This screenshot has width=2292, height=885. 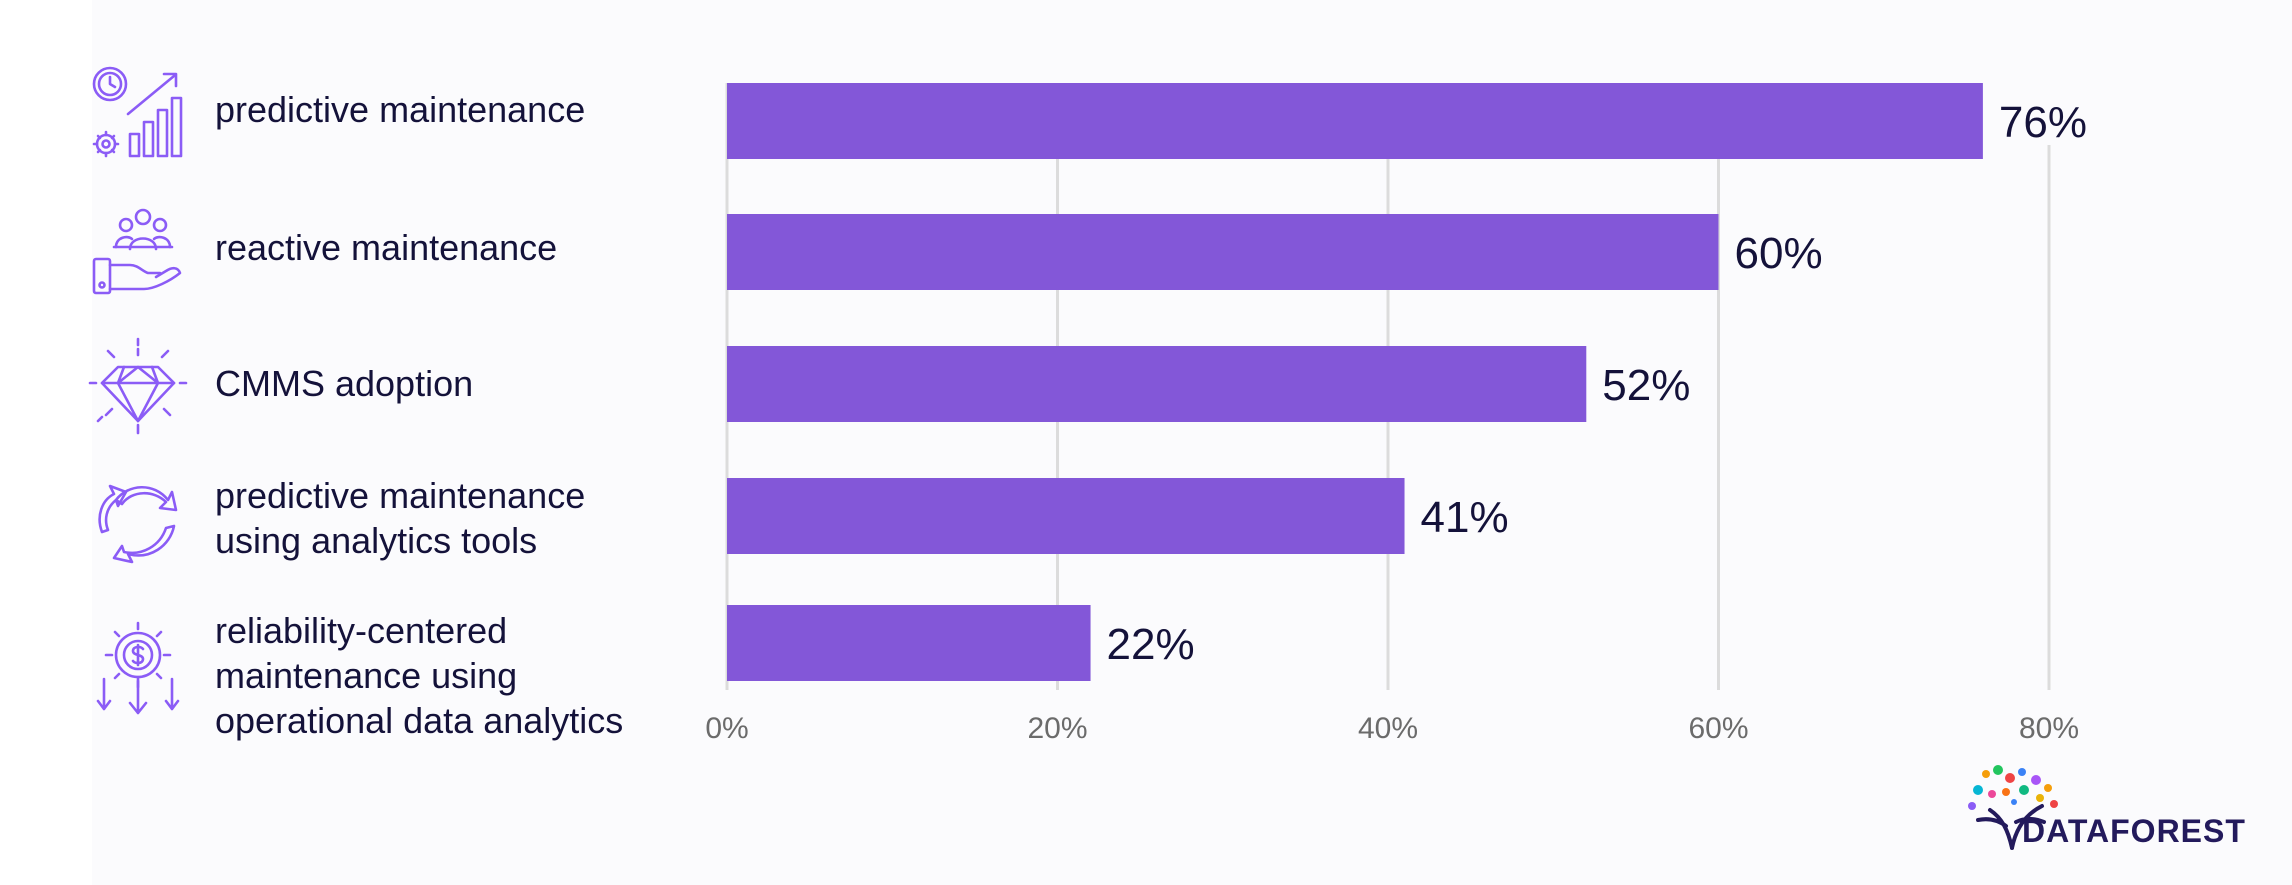 I want to click on tick-label-20: 20%, so click(x=1057, y=728).